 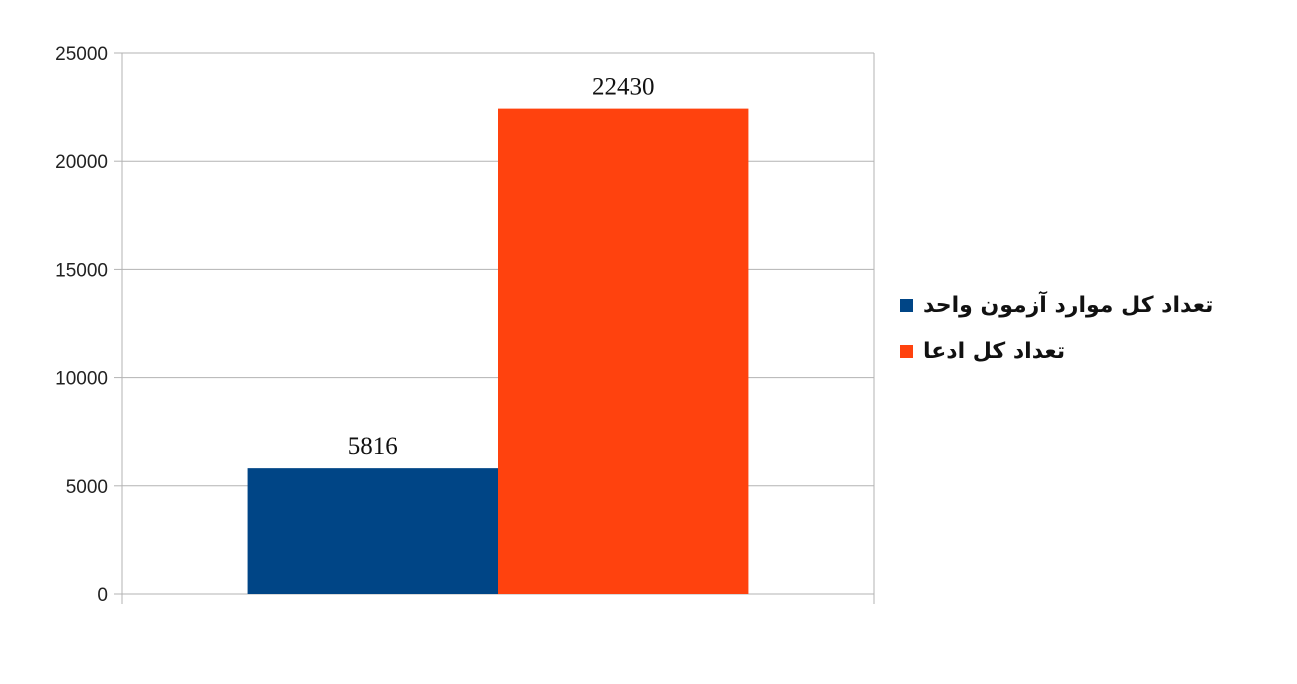 I want to click on legend-label-assertions: تعداد کل ادعا, so click(x=994, y=351).